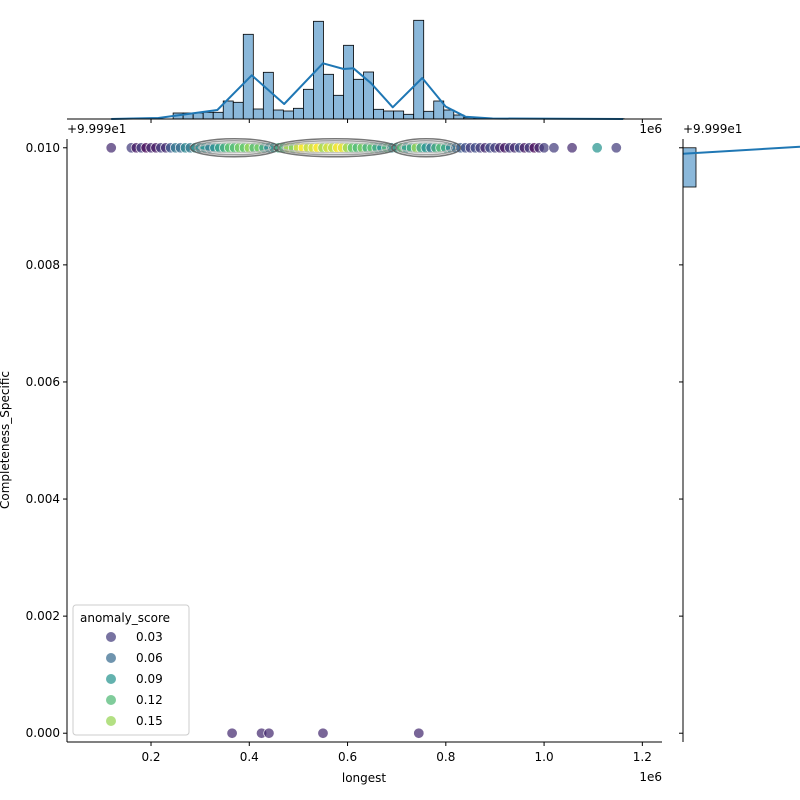  What do you see at coordinates (347, 757) in the screenshot?
I see `x-tick-label: 0.6` at bounding box center [347, 757].